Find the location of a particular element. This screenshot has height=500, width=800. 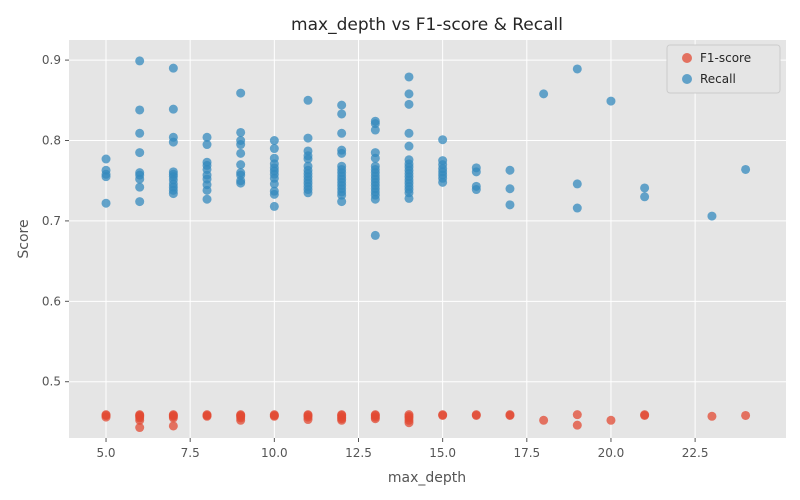

legend: F1-score Recall is located at coordinates (723, 69).